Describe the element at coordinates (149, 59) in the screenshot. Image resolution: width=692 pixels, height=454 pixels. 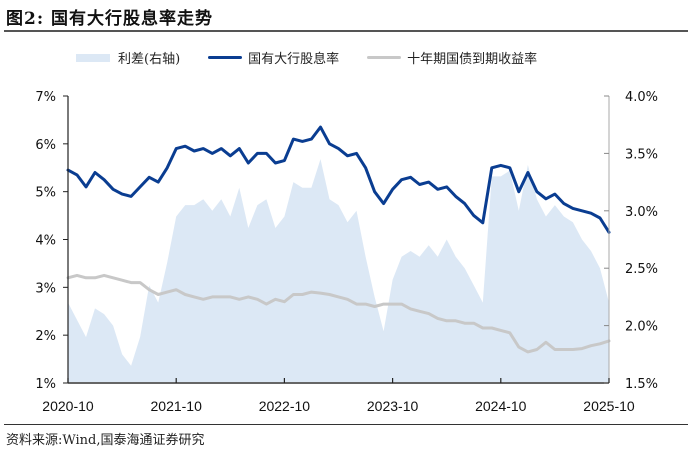
I see `legend-label-spread: 利差(右轴)` at that location.